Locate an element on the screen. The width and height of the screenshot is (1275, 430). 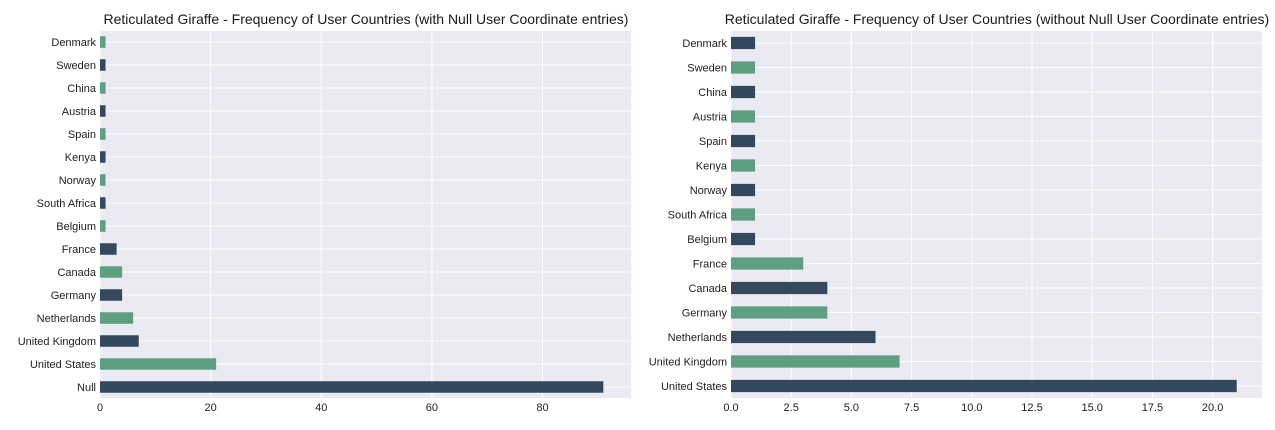
x-tick-label: 17.5 is located at coordinates (1152, 408).